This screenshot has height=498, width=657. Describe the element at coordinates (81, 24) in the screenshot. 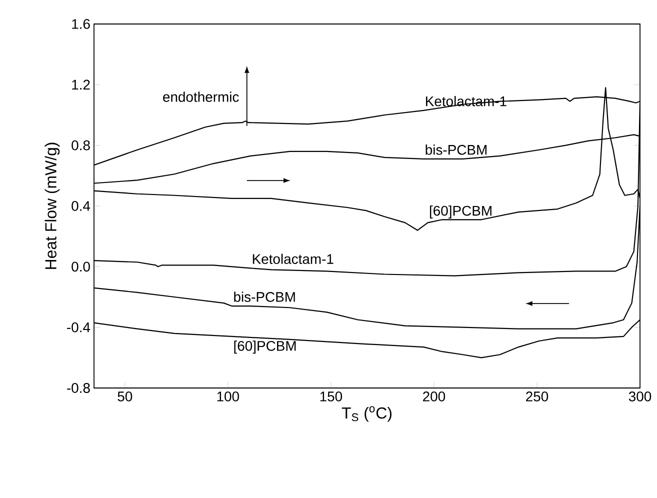

I see `y-tick-label: 1.6` at that location.